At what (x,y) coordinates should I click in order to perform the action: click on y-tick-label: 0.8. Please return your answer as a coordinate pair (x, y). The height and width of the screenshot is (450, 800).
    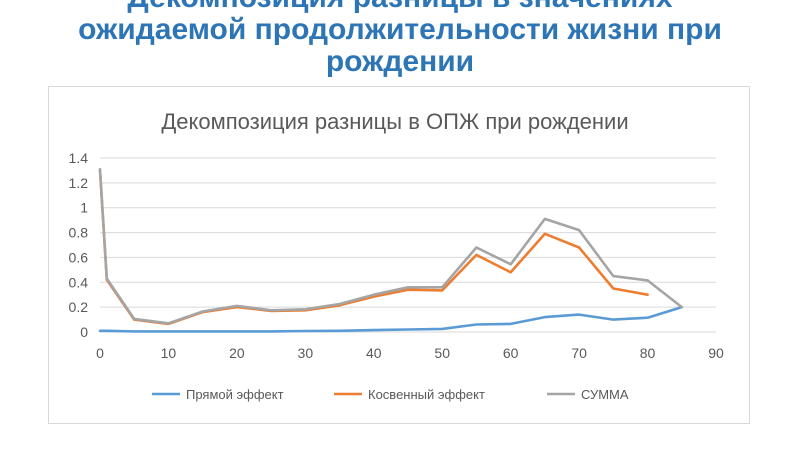
    Looking at the image, I should click on (79, 233).